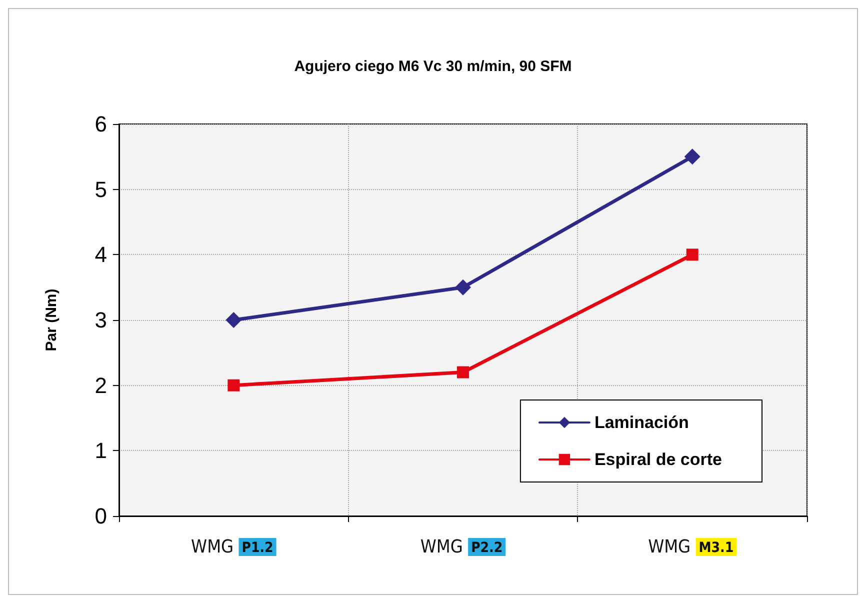  Describe the element at coordinates (461, 547) in the screenshot. I see `x-tick-label: WMG P2.2` at that location.